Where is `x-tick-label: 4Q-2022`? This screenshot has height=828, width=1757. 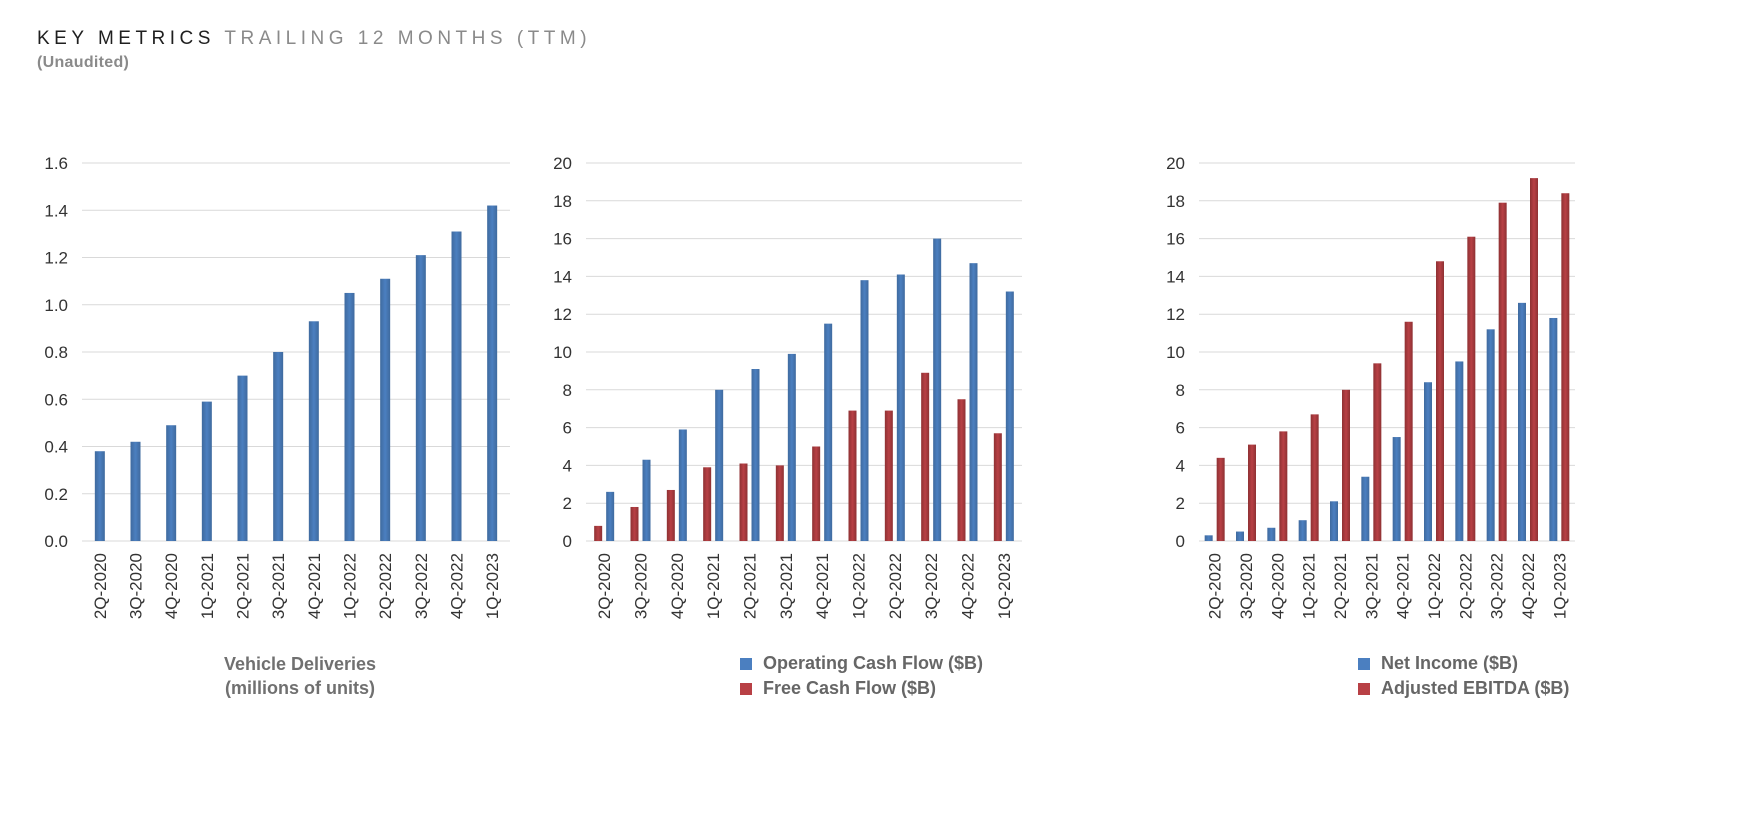 x-tick-label: 4Q-2022 is located at coordinates (457, 586).